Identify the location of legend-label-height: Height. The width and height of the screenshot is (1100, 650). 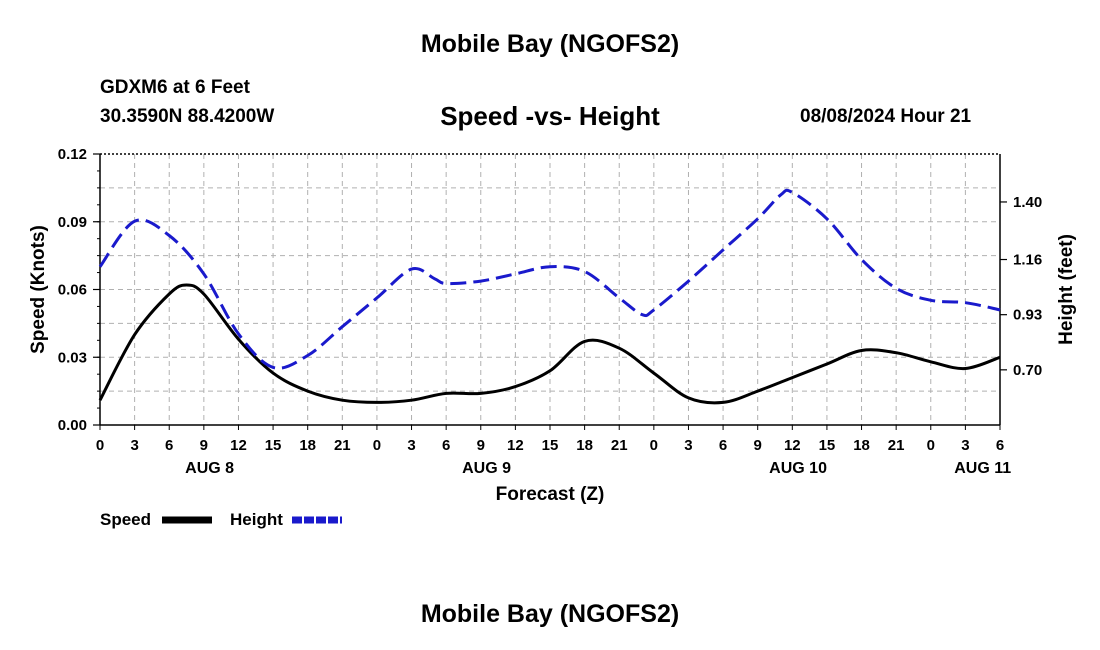
(256, 519).